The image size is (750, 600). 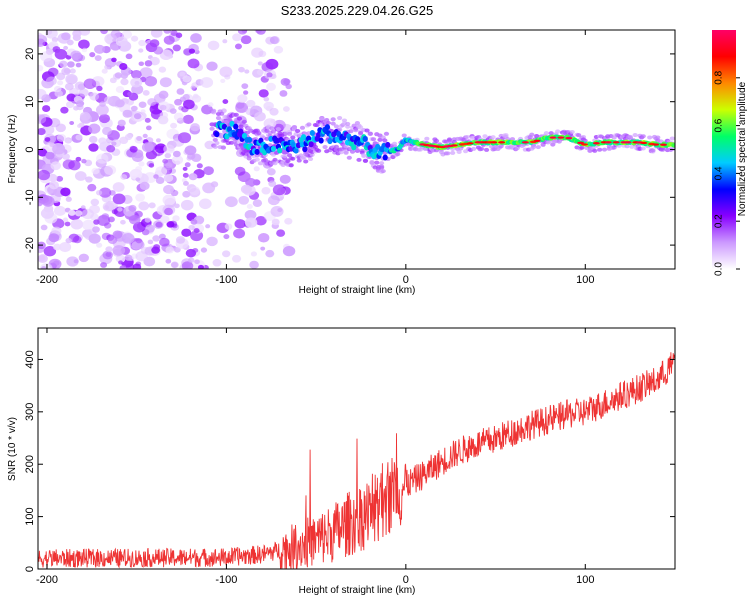 What do you see at coordinates (30, 412) in the screenshot?
I see `snr-ytick-label: 300` at bounding box center [30, 412].